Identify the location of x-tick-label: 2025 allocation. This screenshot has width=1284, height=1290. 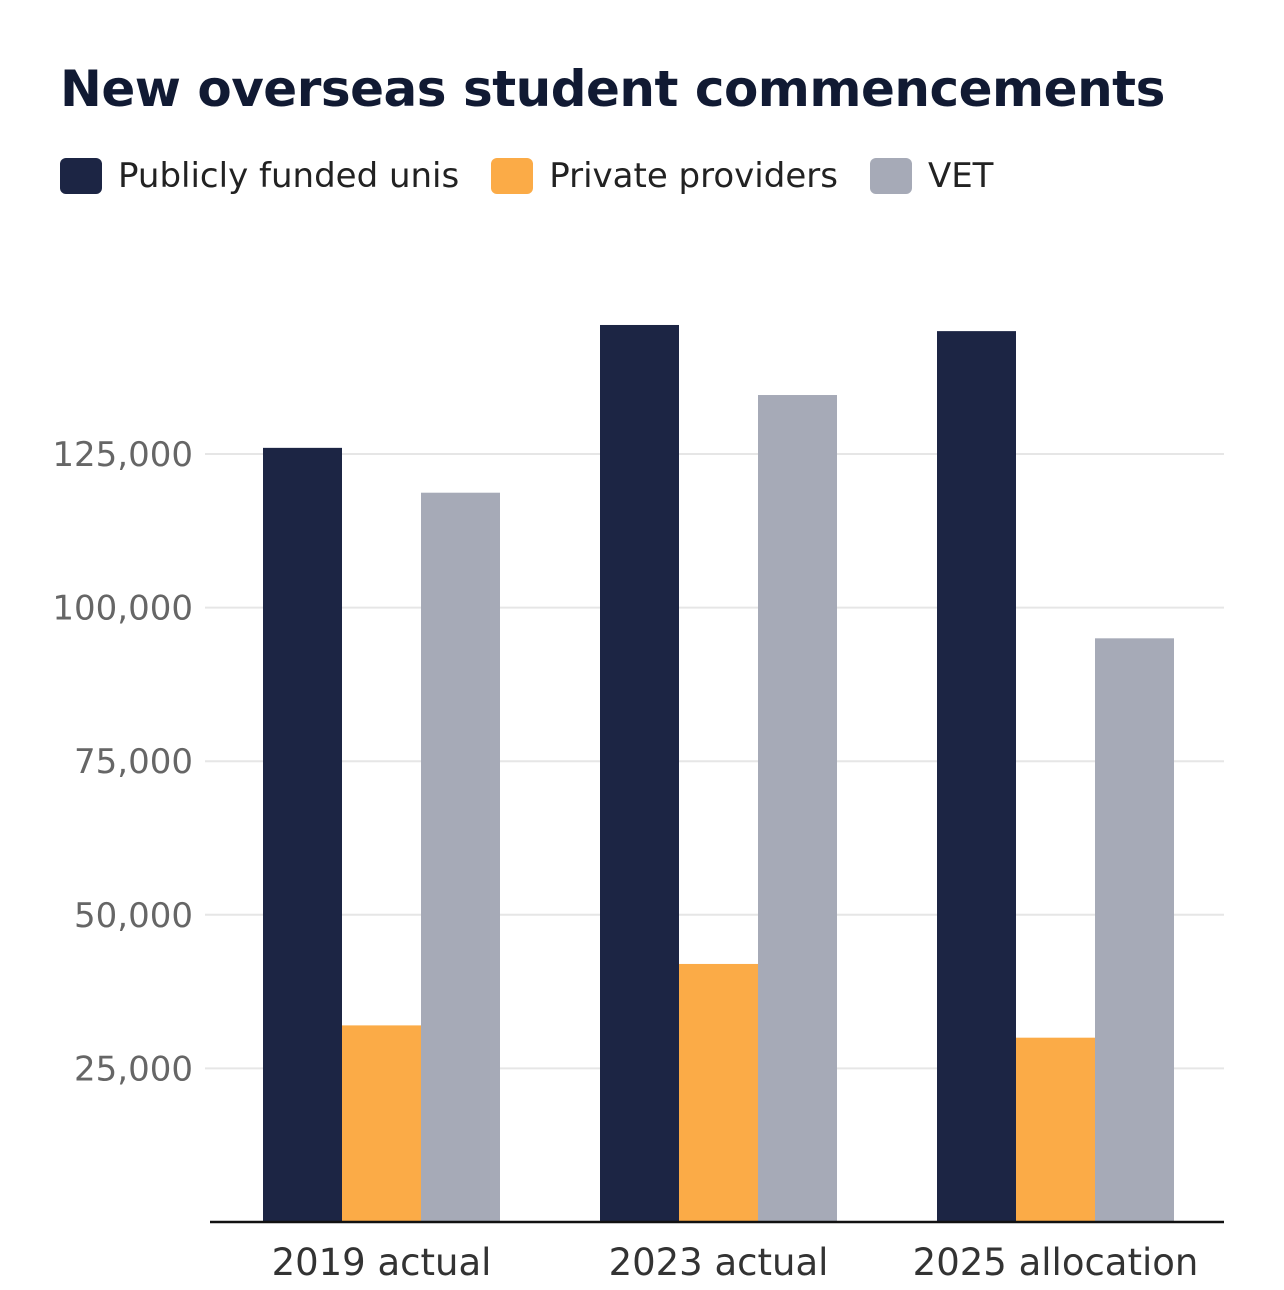
(1056, 1262).